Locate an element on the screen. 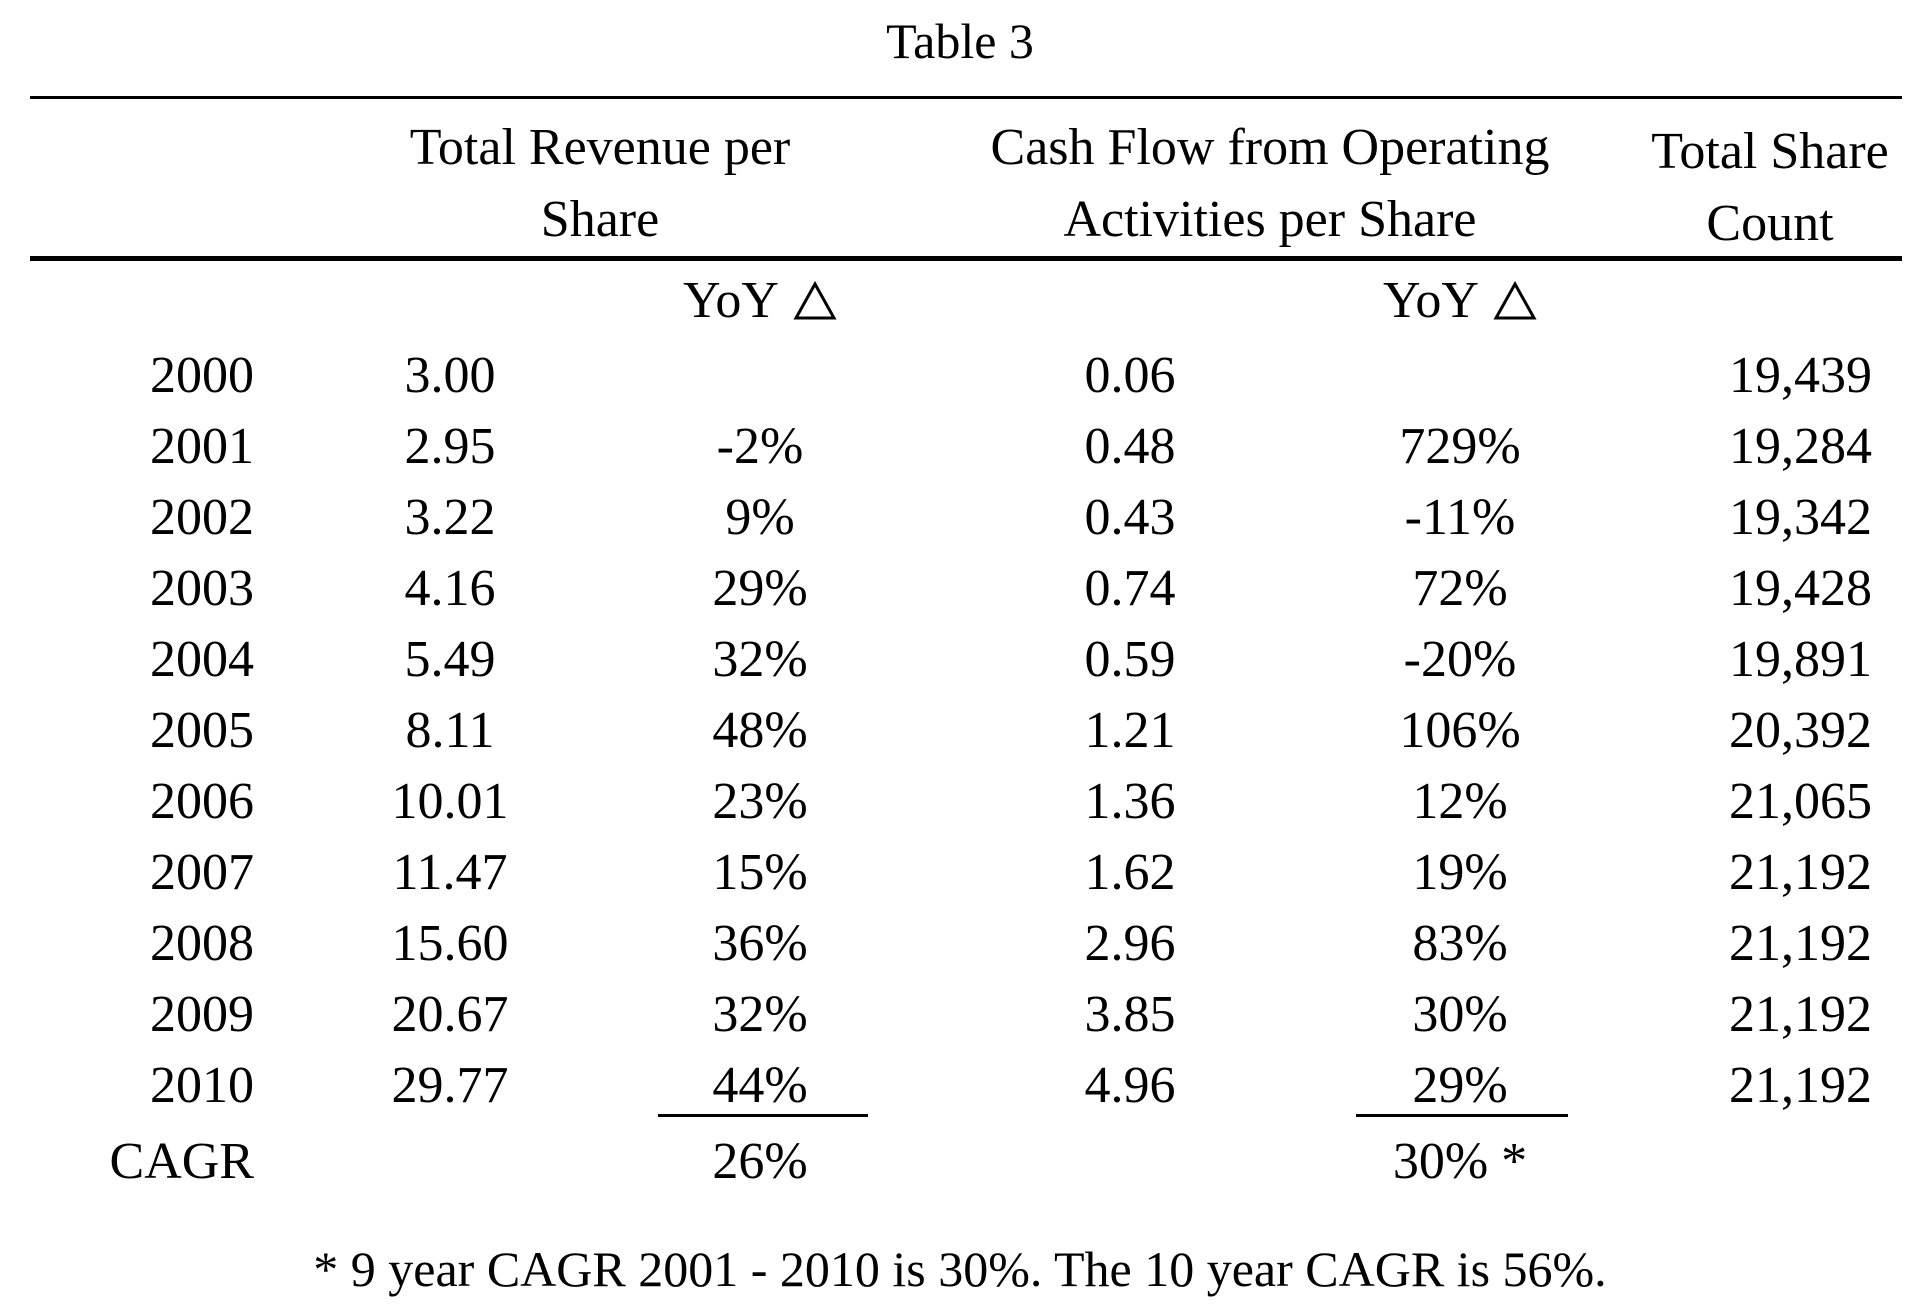  cell-revenue-yoy: 29% is located at coordinates (760, 588).